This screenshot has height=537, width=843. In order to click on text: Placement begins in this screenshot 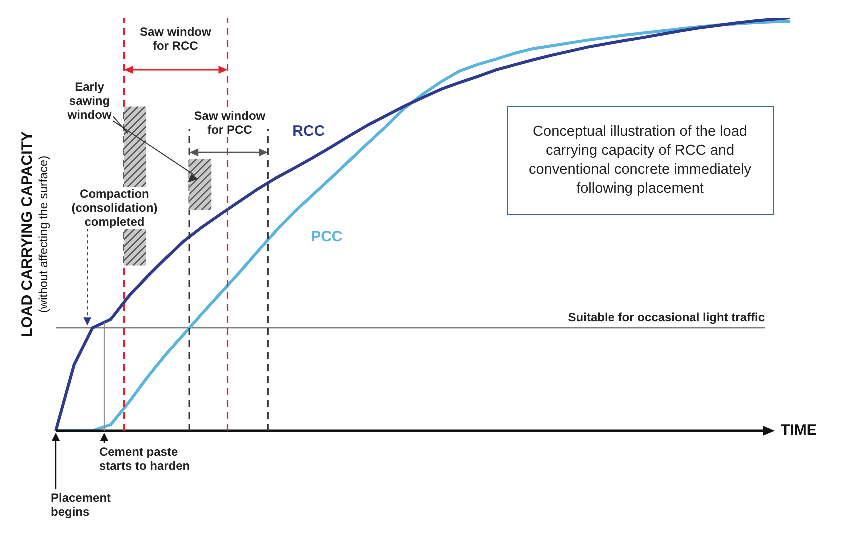, I will do `click(81, 505)`.